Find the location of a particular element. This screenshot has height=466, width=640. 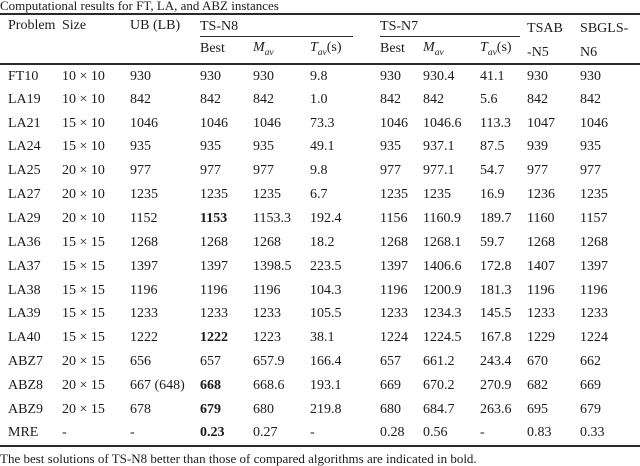

cell-ub-lb: 1152 is located at coordinates (144, 218).